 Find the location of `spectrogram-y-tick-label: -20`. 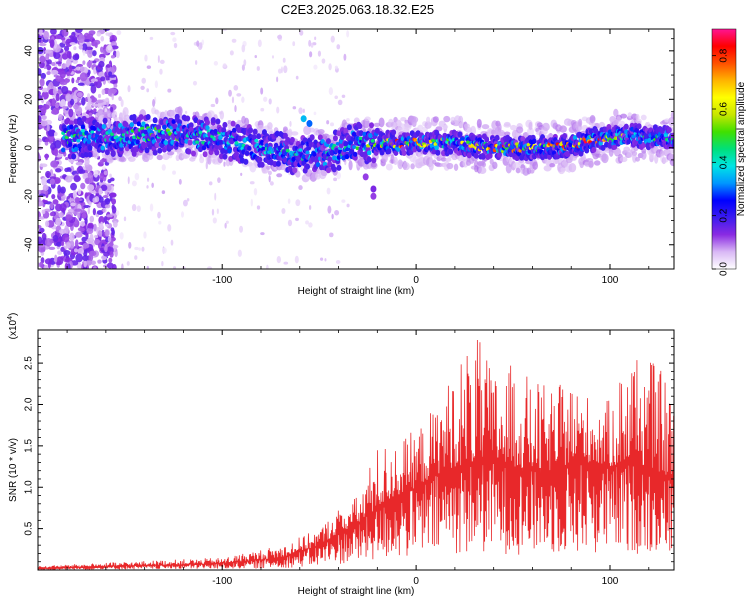

spectrogram-y-tick-label: -20 is located at coordinates (29, 196).